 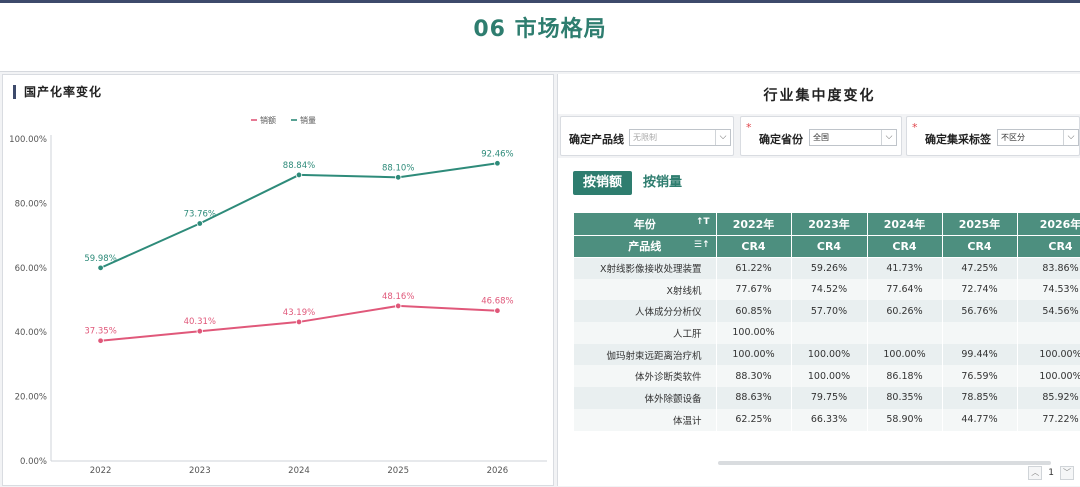 I want to click on legend-label: 销量, so click(x=308, y=120).